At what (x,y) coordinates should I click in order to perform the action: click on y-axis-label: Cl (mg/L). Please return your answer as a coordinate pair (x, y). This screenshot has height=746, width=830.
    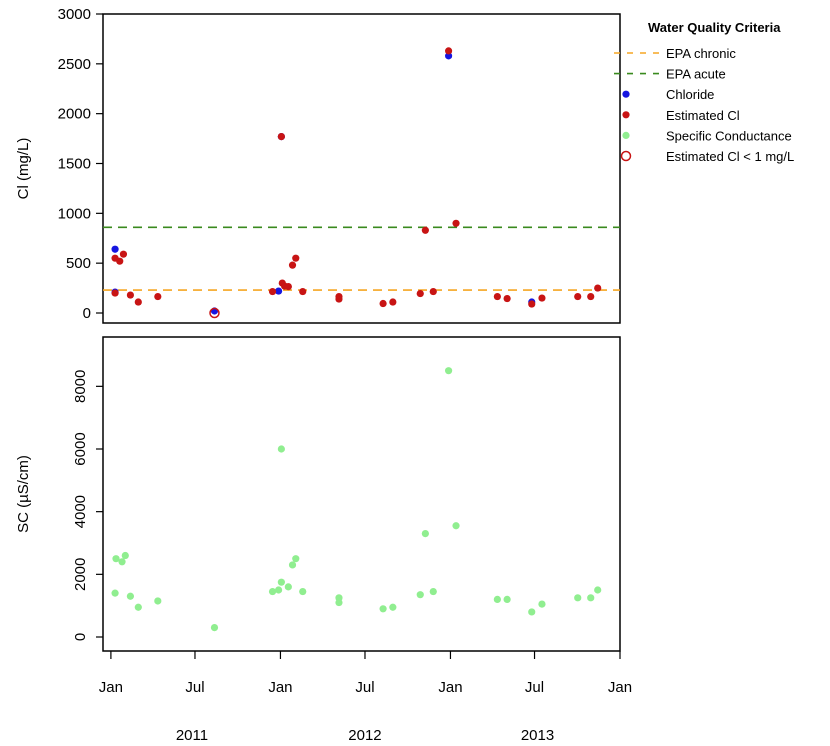
    Looking at the image, I should click on (23, 169).